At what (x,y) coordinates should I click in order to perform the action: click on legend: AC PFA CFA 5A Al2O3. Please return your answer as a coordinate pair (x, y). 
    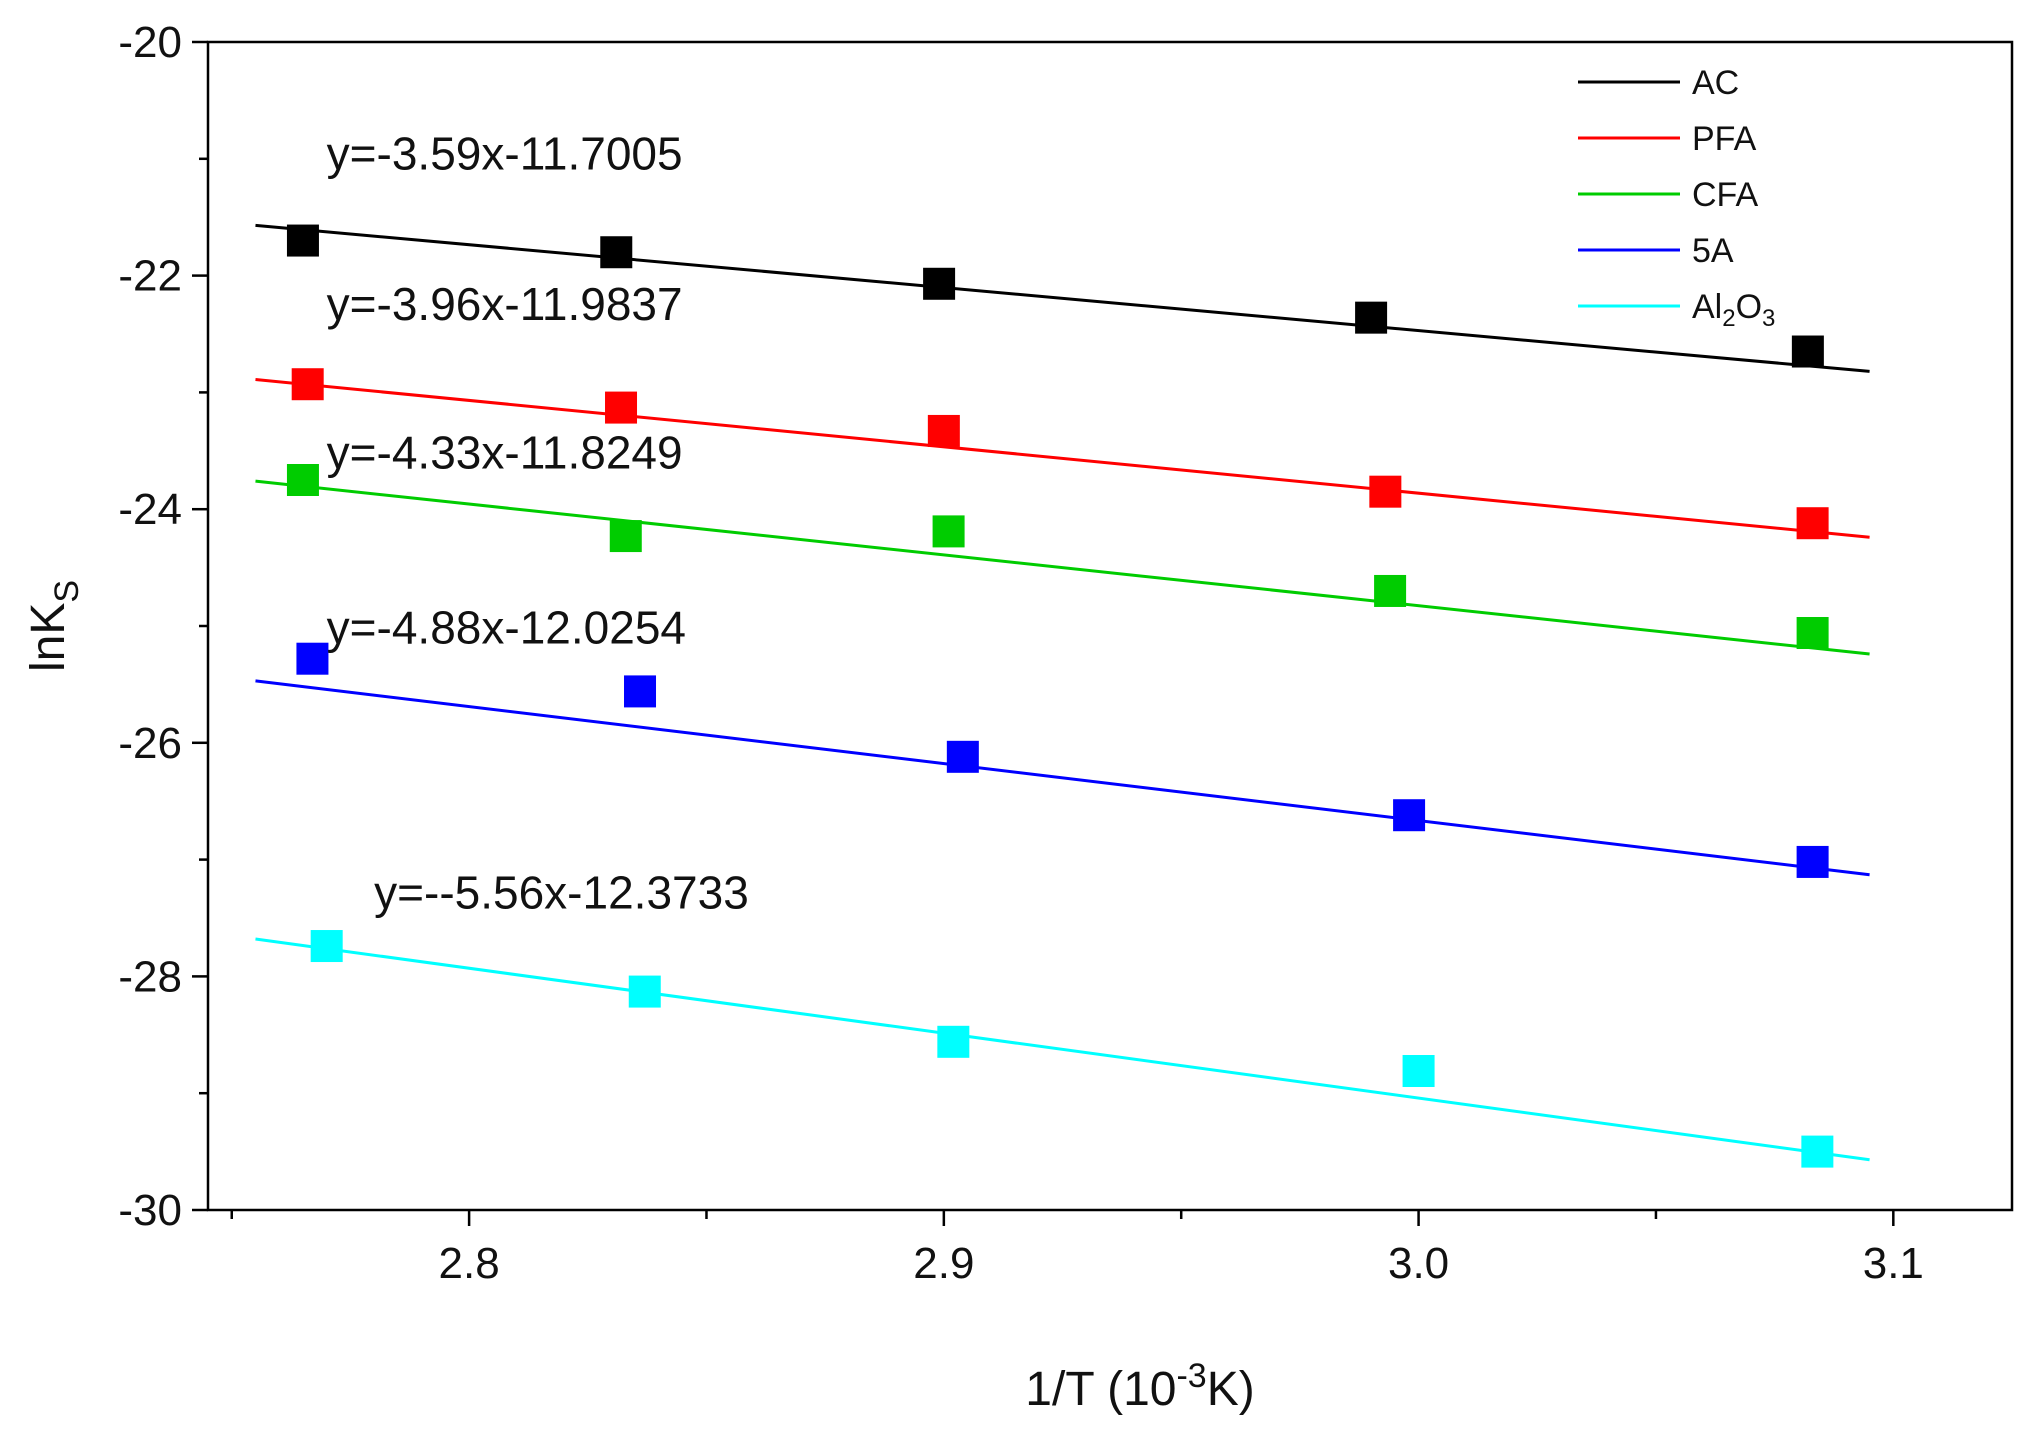
    Looking at the image, I should click on (1676, 198).